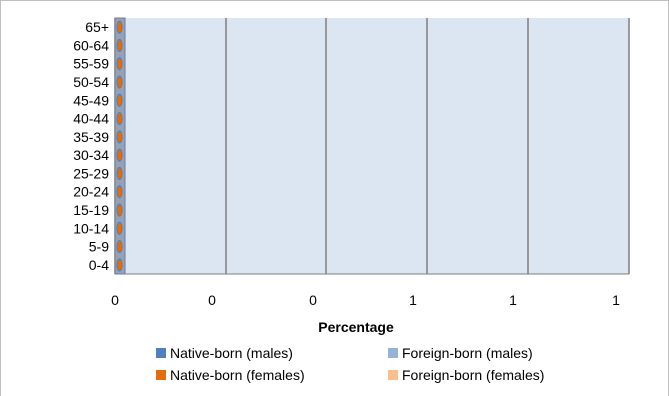 Image resolution: width=669 pixels, height=396 pixels. I want to click on y-category-label: 15-19, so click(91, 210).